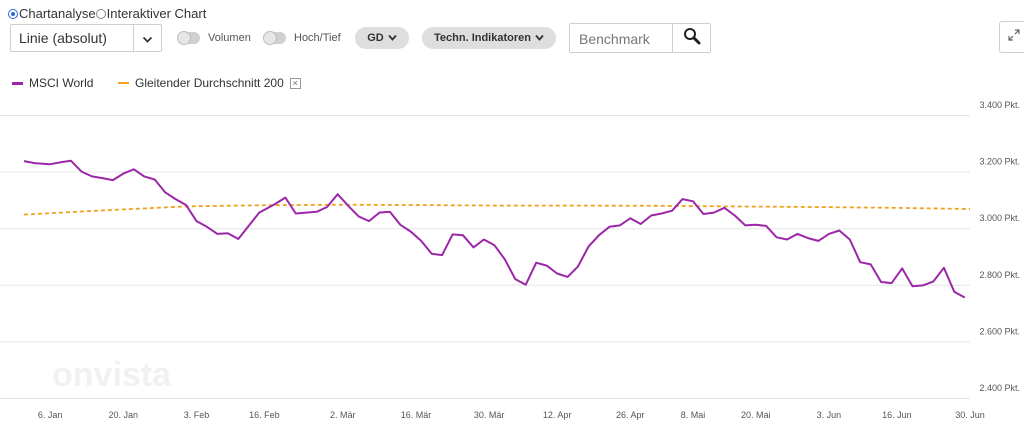 Image resolution: width=1024 pixels, height=432 pixels. Describe the element at coordinates (229, 38) in the screenshot. I see `volume-label: Volumen` at that location.